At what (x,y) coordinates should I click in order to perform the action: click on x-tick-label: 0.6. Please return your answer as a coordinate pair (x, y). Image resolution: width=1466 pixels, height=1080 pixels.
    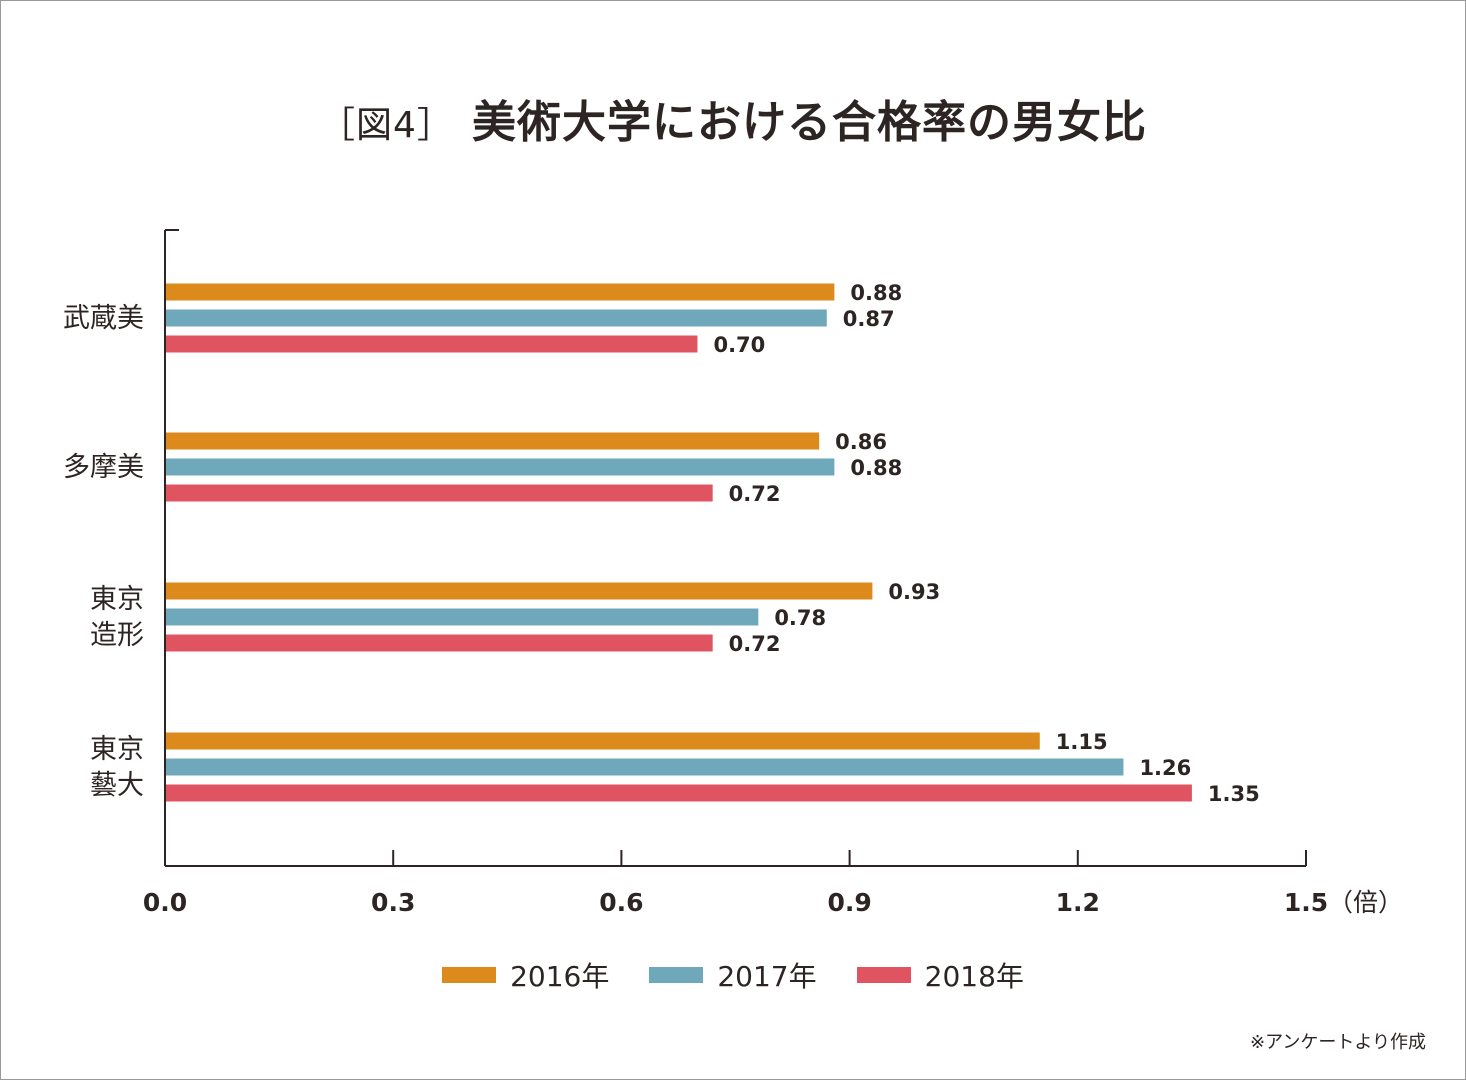
    Looking at the image, I should click on (621, 902).